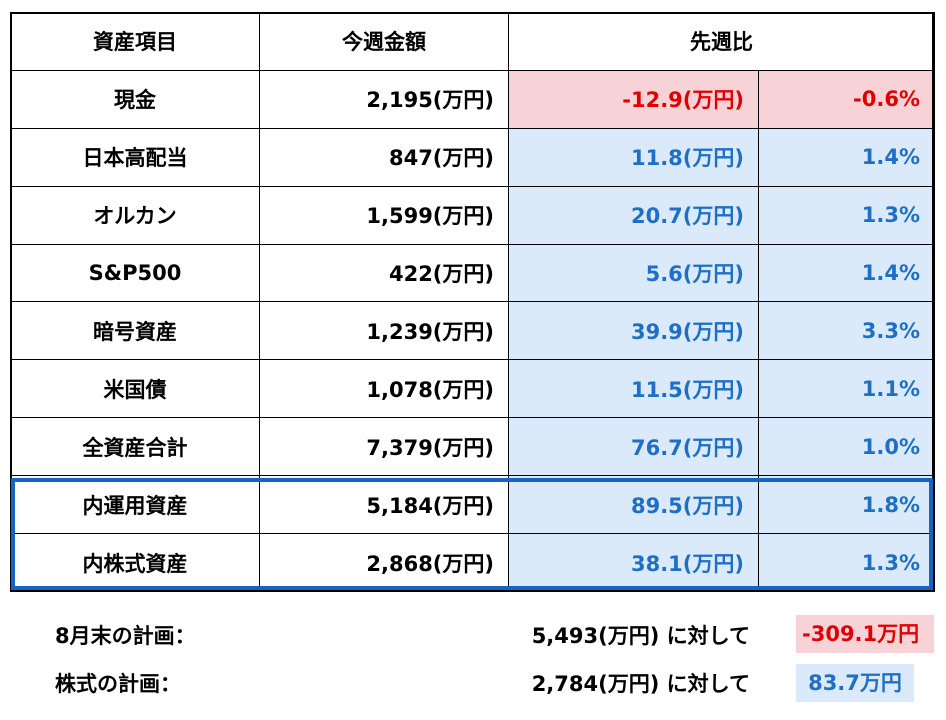 Image resolution: width=946 pixels, height=720 pixels. What do you see at coordinates (633, 331) in the screenshot?
I see `weekly-diff: 39.9(万円)` at bounding box center [633, 331].